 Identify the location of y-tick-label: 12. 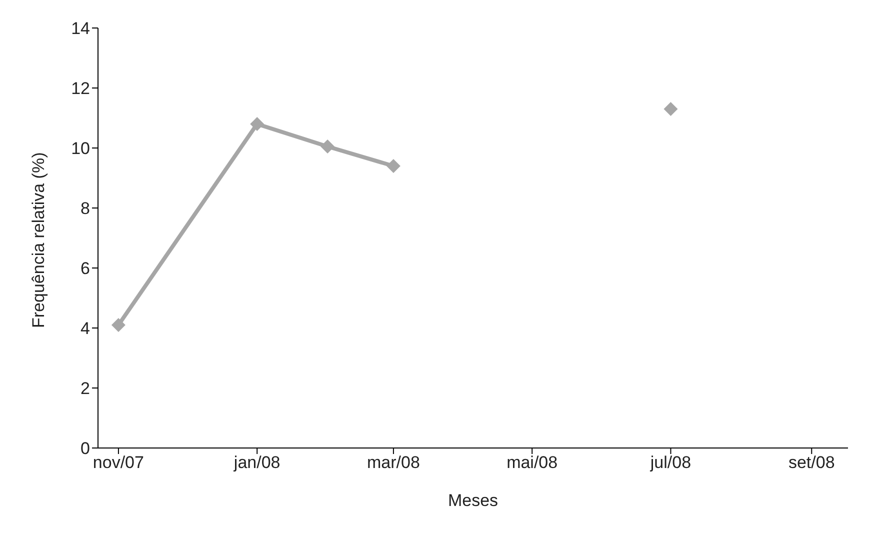
(80, 88).